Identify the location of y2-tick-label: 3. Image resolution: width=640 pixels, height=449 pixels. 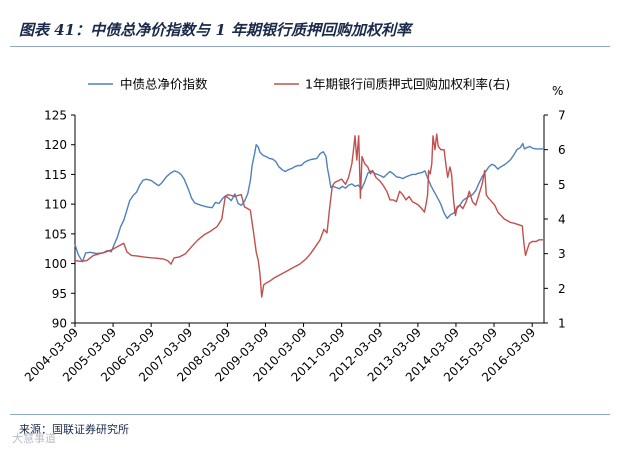
(562, 254).